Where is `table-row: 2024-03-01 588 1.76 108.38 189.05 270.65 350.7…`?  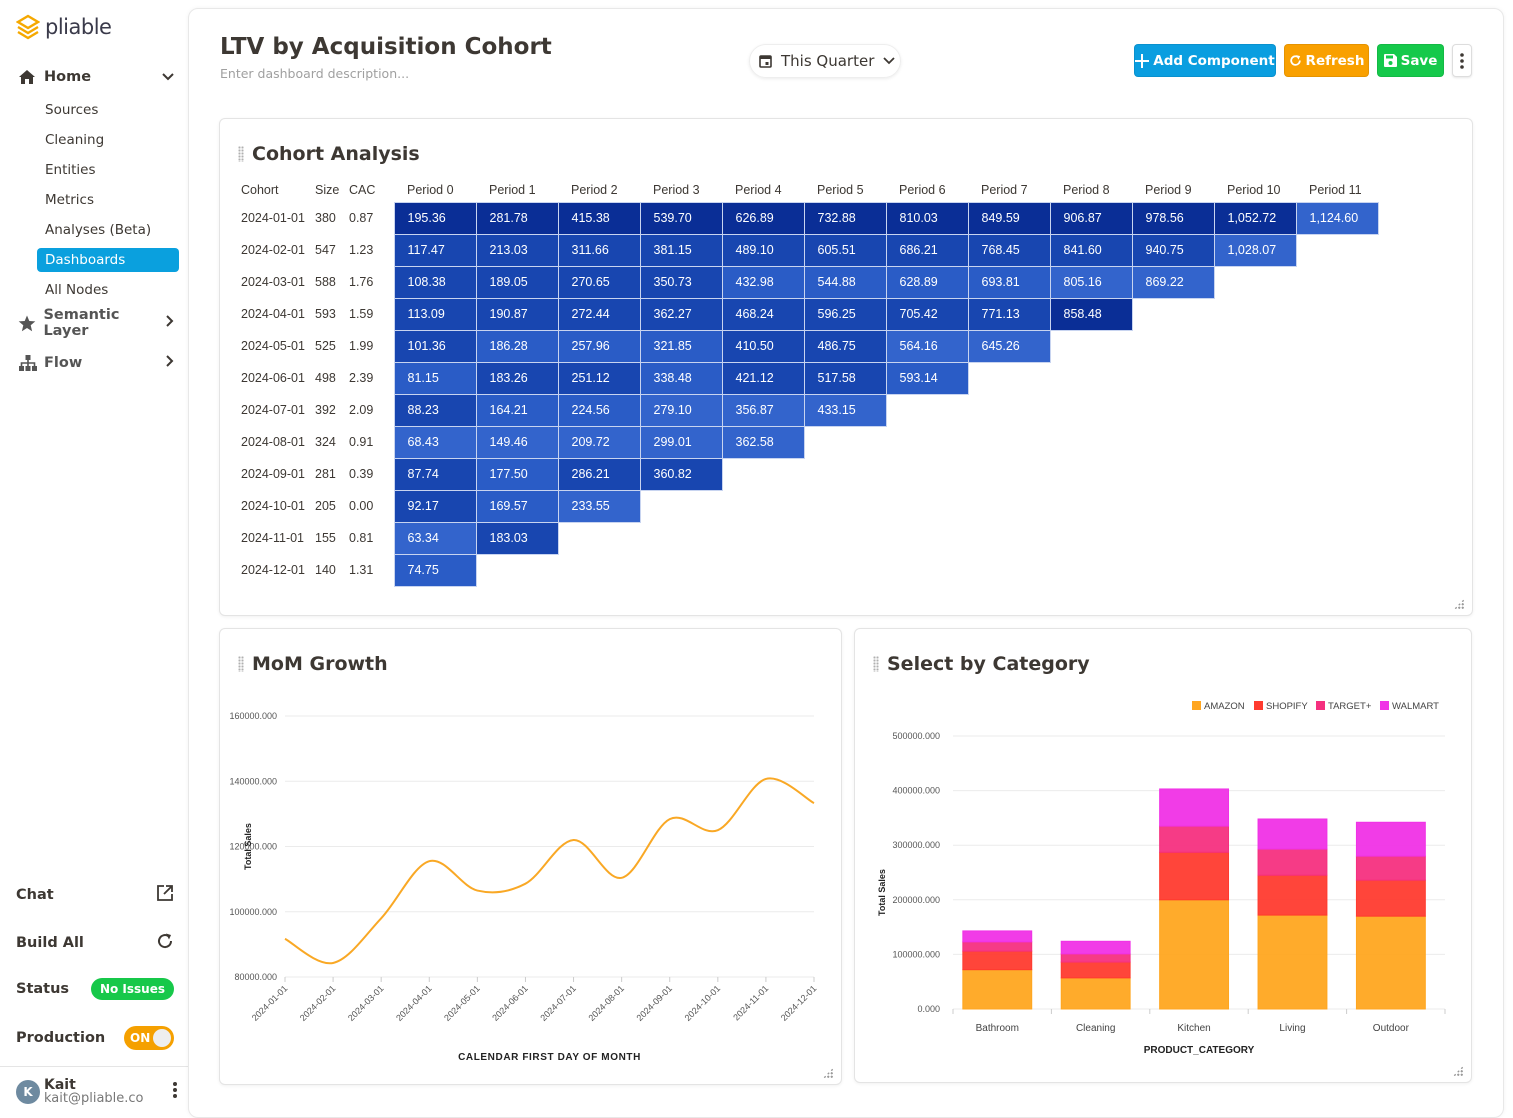 table-row: 2024-03-01 588 1.76 108.38 189.05 270.65 350.7… is located at coordinates (809, 282).